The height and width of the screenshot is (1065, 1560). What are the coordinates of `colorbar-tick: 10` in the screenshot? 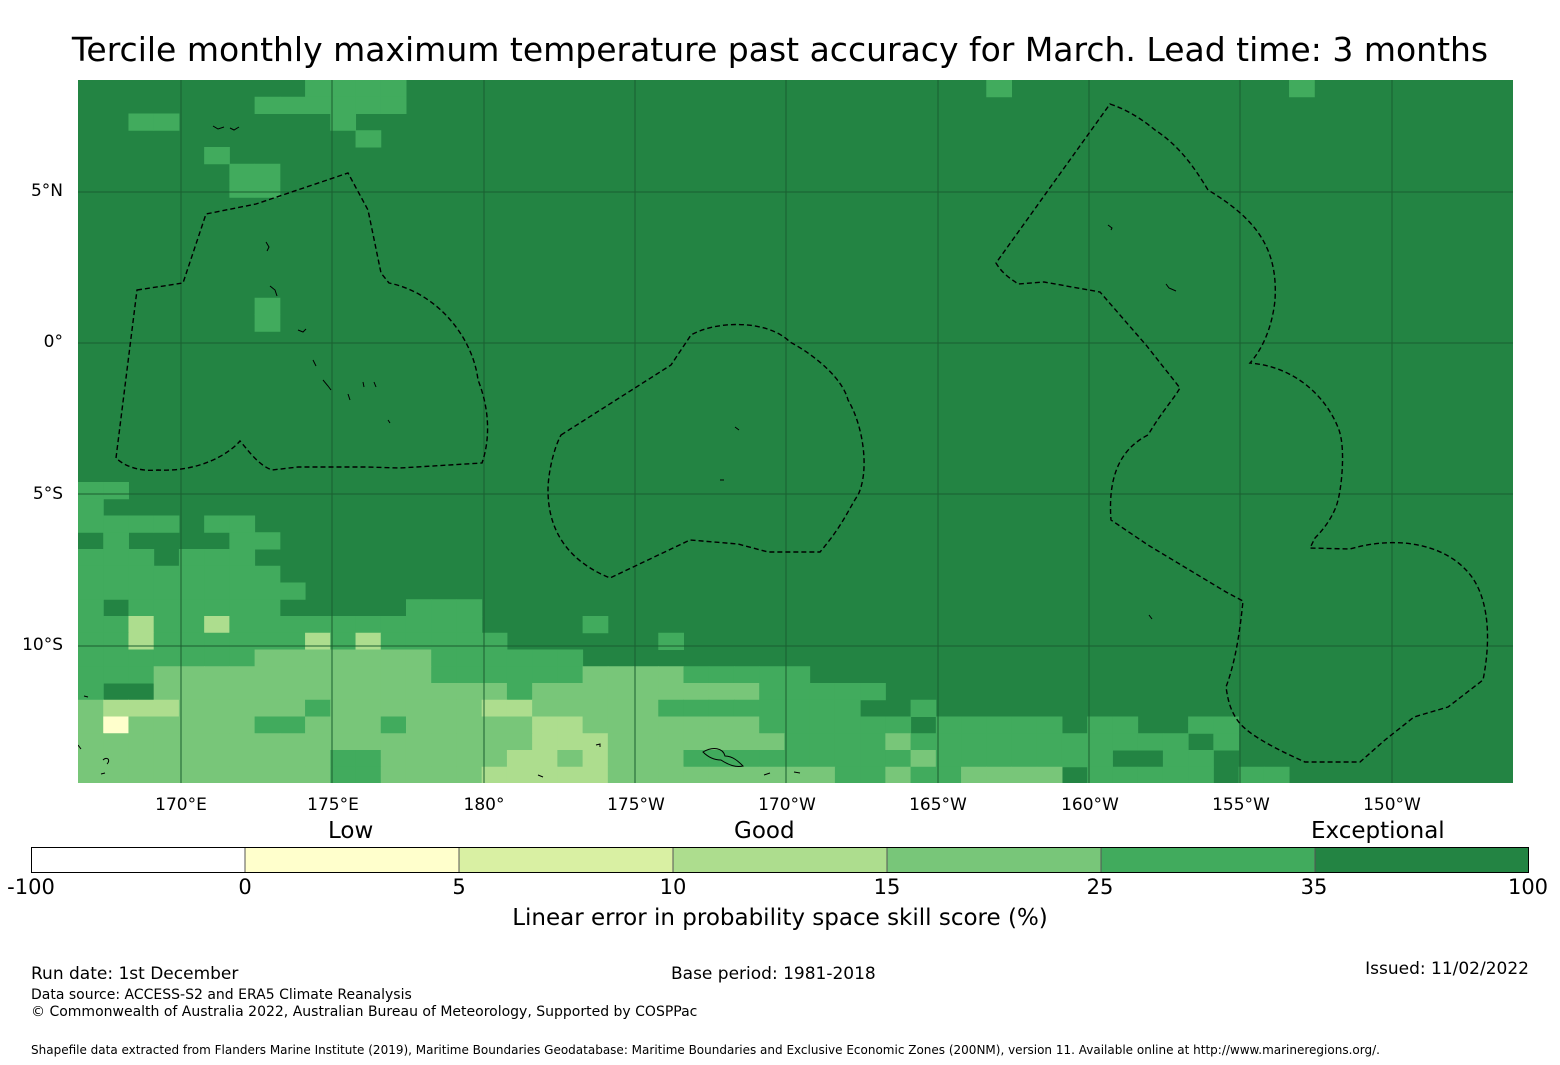 It's located at (673, 887).